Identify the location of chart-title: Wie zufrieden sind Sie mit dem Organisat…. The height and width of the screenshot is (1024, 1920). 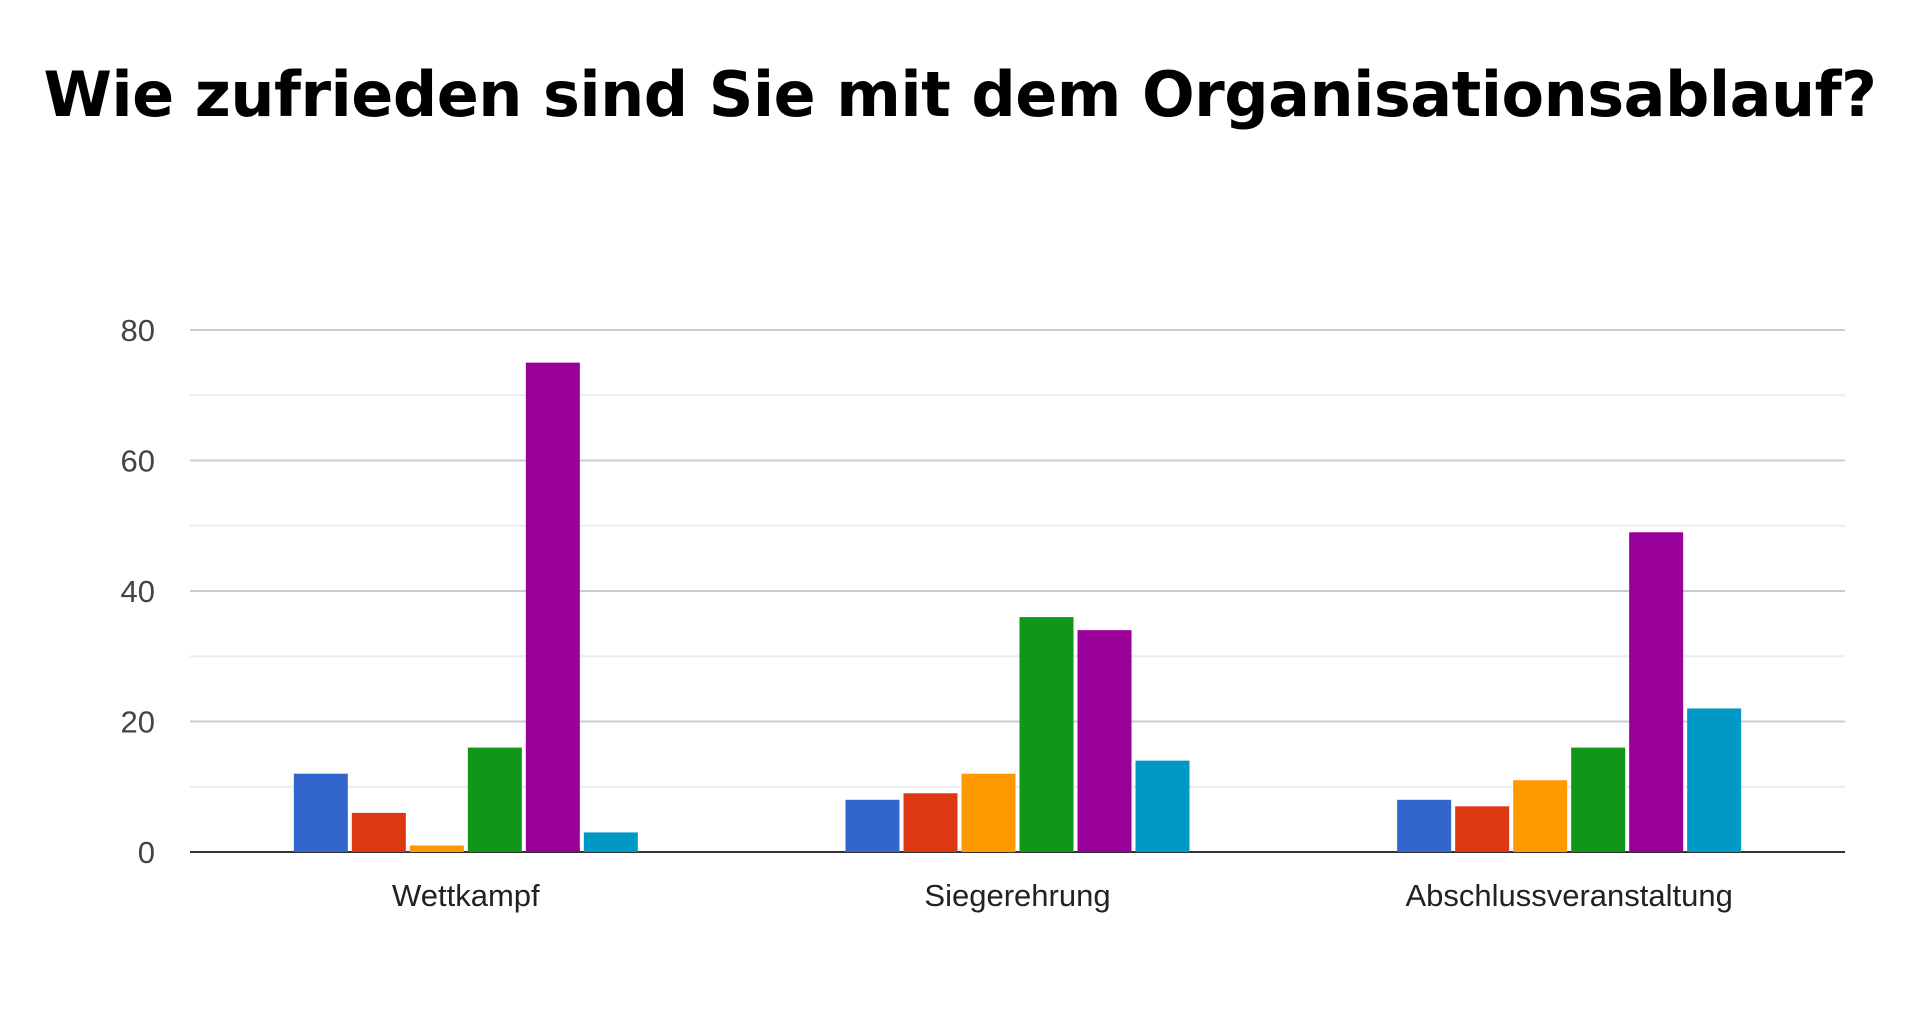
(960, 94).